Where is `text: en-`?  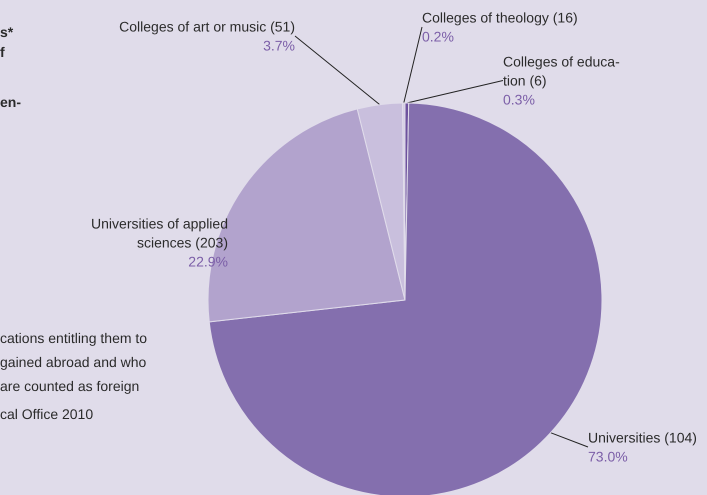 text: en- is located at coordinates (11, 102).